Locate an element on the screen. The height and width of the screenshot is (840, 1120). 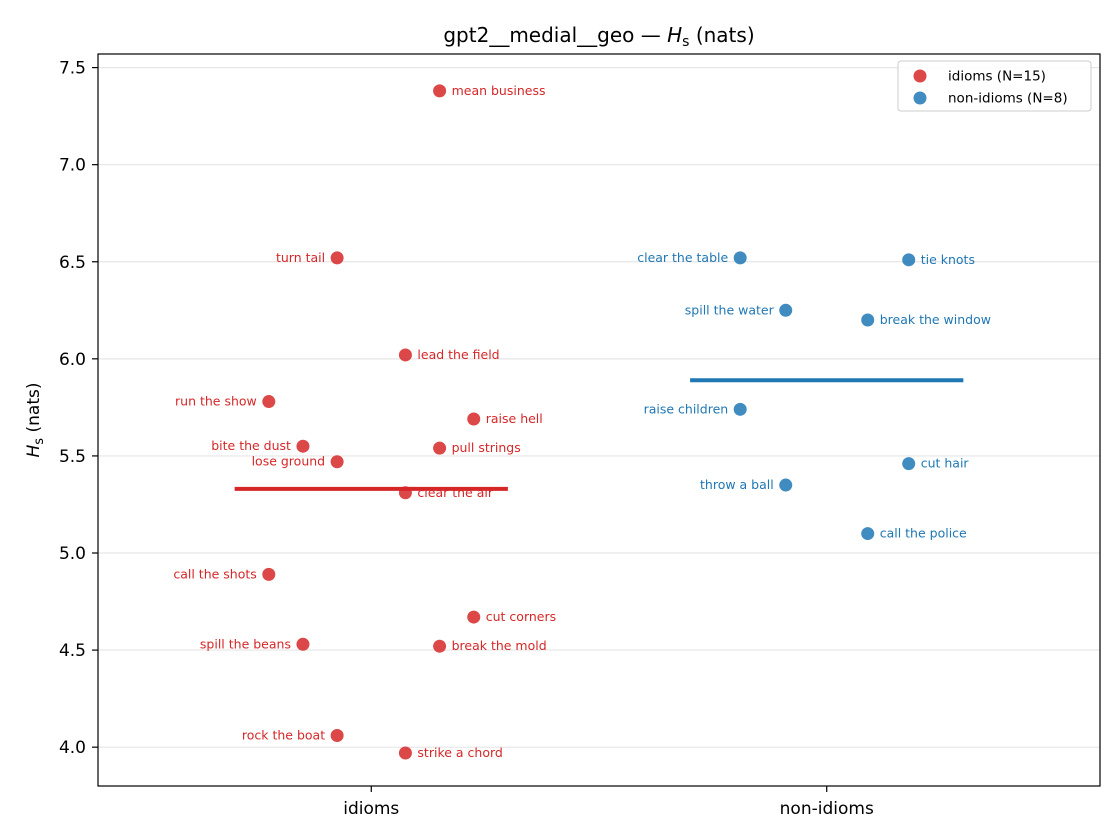
point-label: turn tail is located at coordinates (300, 257).